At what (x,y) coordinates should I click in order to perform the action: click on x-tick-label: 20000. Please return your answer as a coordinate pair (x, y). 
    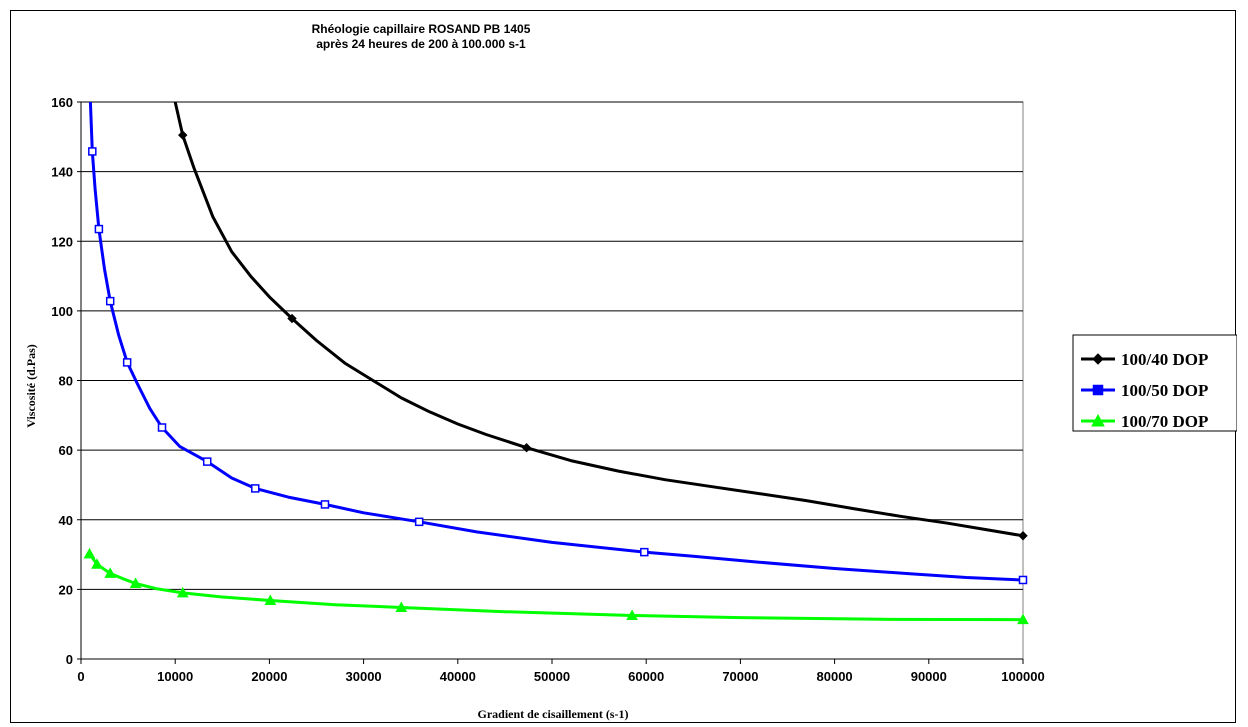
    Looking at the image, I should click on (269, 676).